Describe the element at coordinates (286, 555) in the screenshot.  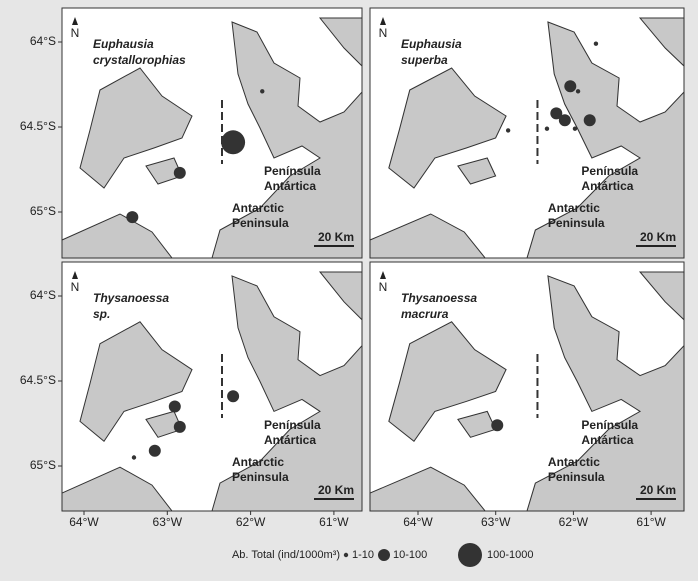
I see `legend-title: Ab. Total (ind/1000m³)` at that location.